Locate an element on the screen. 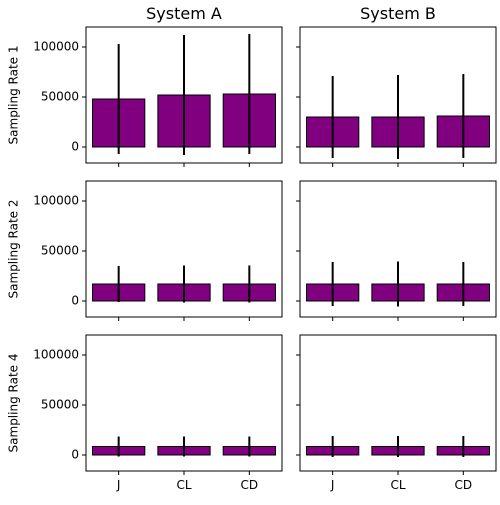 This screenshot has height=505, width=500. panel: J CL CD is located at coordinates (396, 413).